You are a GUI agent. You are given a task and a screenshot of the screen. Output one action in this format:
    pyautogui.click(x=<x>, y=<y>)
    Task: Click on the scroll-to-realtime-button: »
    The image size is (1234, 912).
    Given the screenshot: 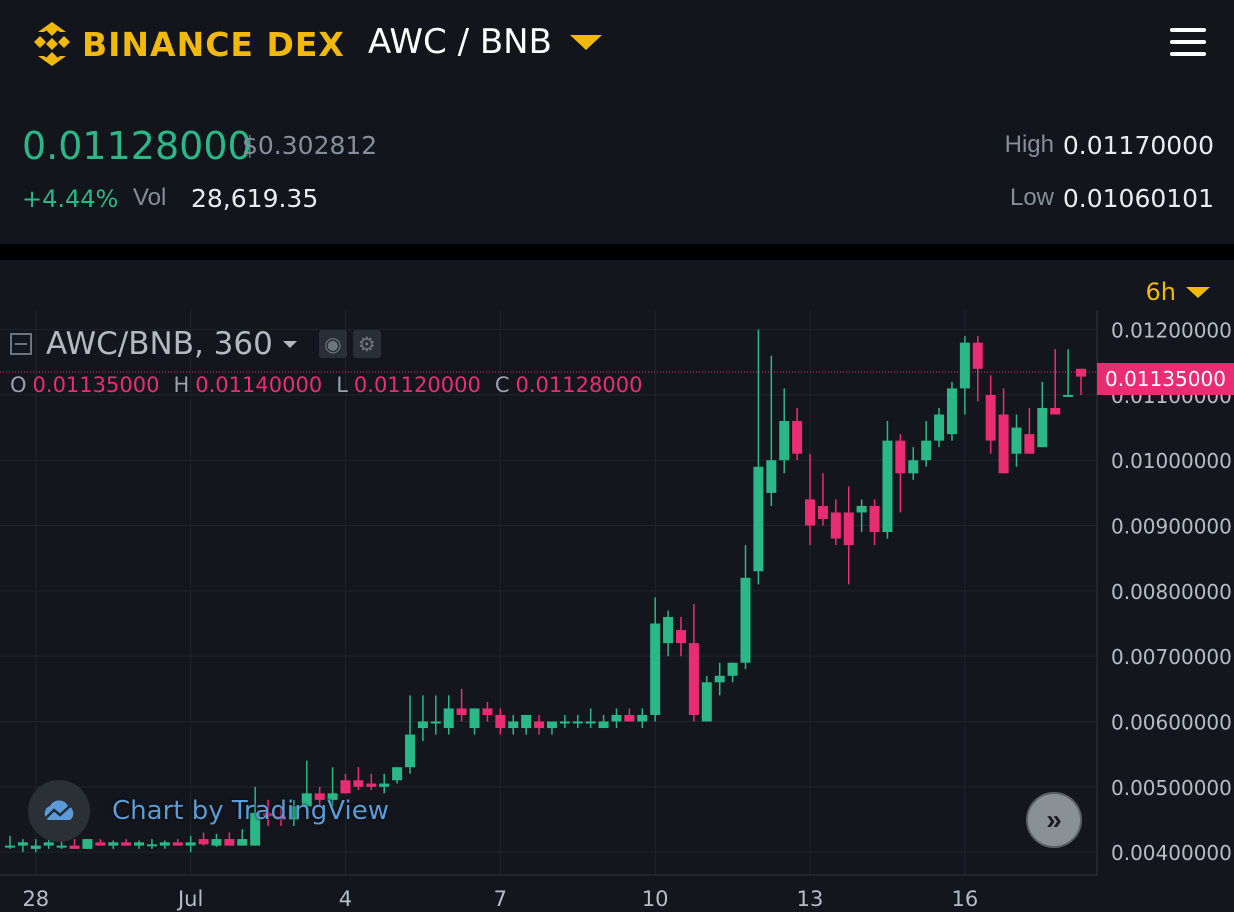 What is the action you would take?
    pyautogui.click(x=1054, y=820)
    